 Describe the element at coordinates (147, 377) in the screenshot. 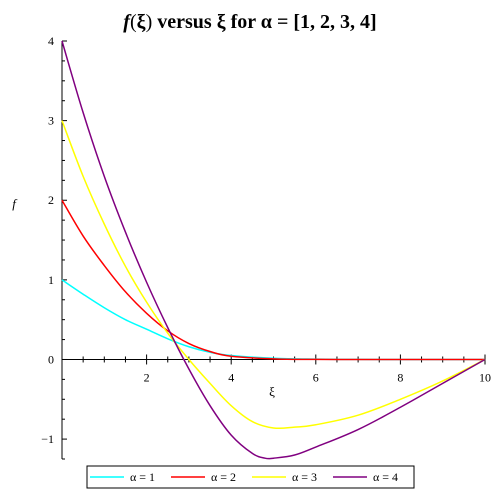

I see `x-tick-label: 2` at that location.